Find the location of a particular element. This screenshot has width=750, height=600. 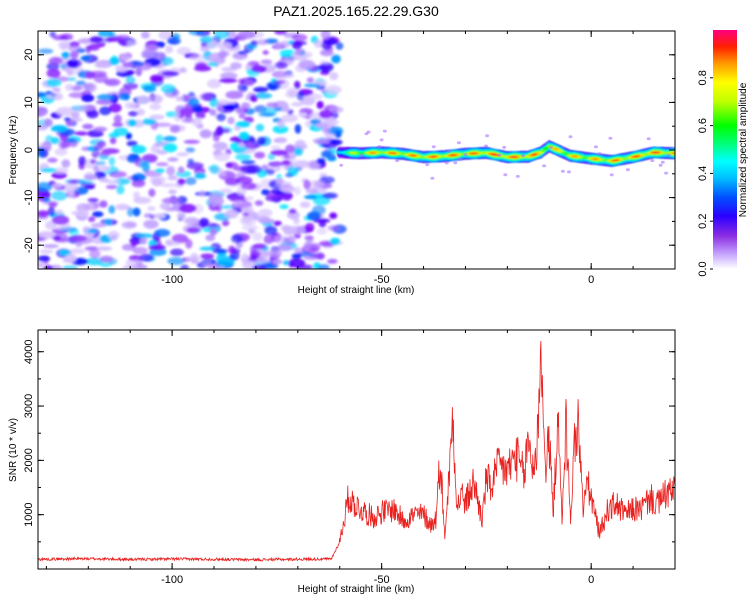

y-tick-label: 1000 is located at coordinates (29, 514).